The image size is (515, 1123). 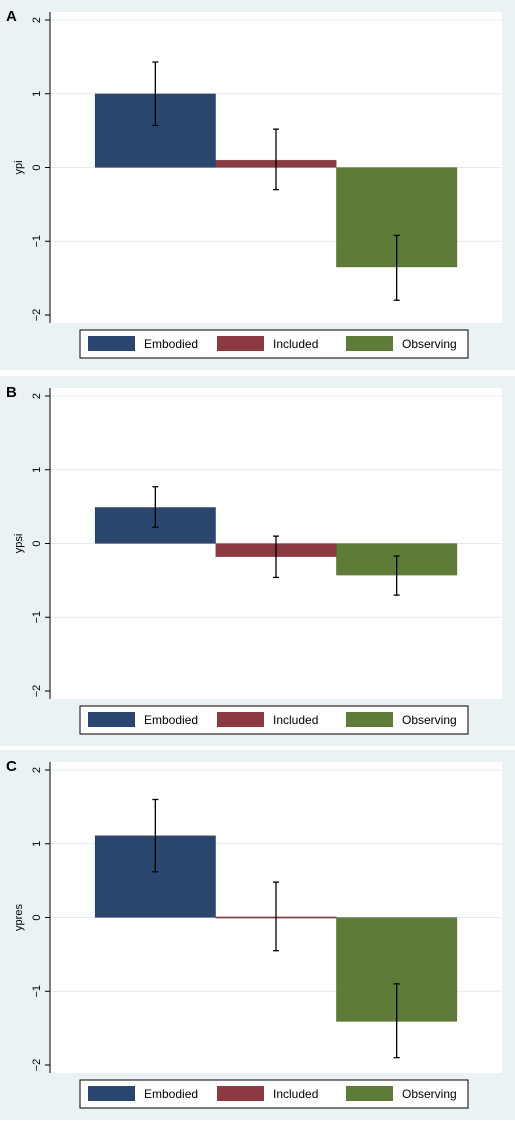 What do you see at coordinates (11, 766) in the screenshot?
I see `panel-label: C` at bounding box center [11, 766].